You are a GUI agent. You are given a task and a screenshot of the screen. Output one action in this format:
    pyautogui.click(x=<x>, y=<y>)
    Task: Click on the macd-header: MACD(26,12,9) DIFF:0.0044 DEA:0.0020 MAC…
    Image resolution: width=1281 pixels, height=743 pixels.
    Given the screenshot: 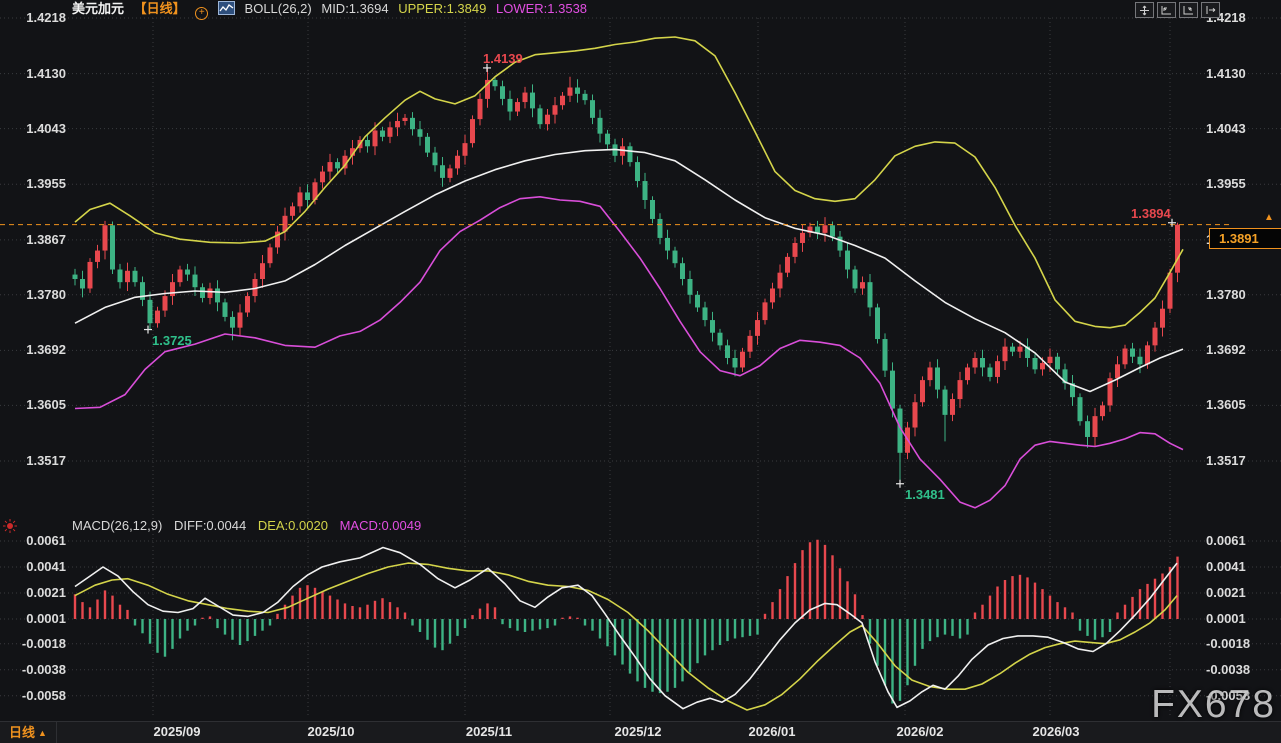 What is the action you would take?
    pyautogui.click(x=250, y=526)
    